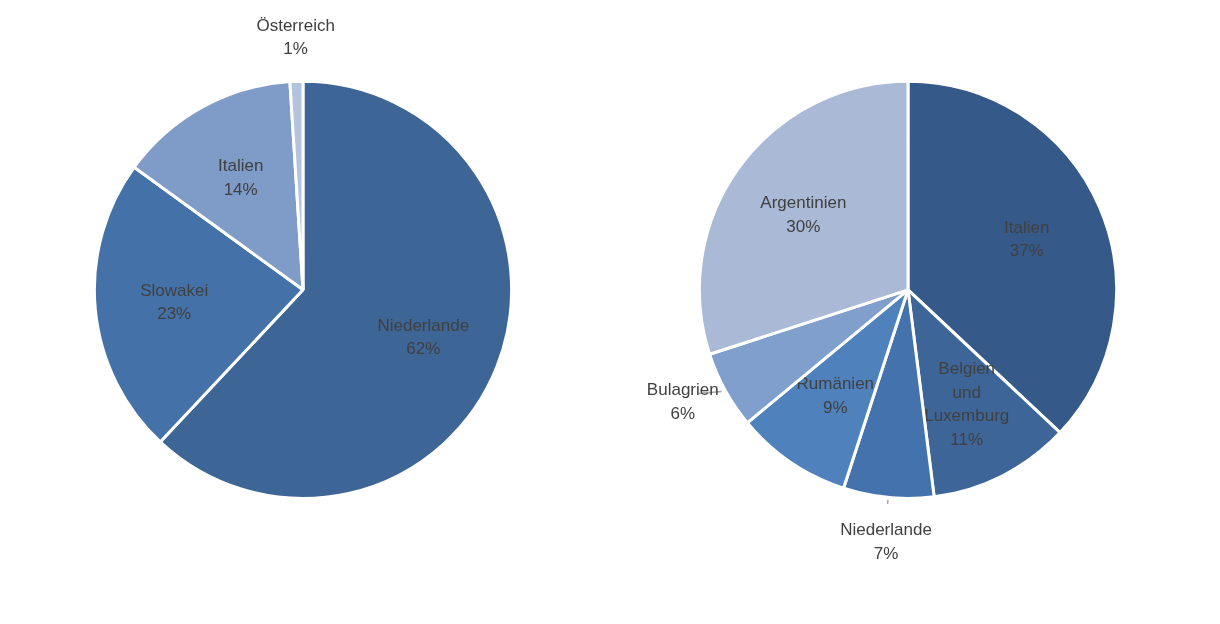 The image size is (1220, 624). Describe the element at coordinates (803, 203) in the screenshot. I see `slice-label: Argentinien` at that location.